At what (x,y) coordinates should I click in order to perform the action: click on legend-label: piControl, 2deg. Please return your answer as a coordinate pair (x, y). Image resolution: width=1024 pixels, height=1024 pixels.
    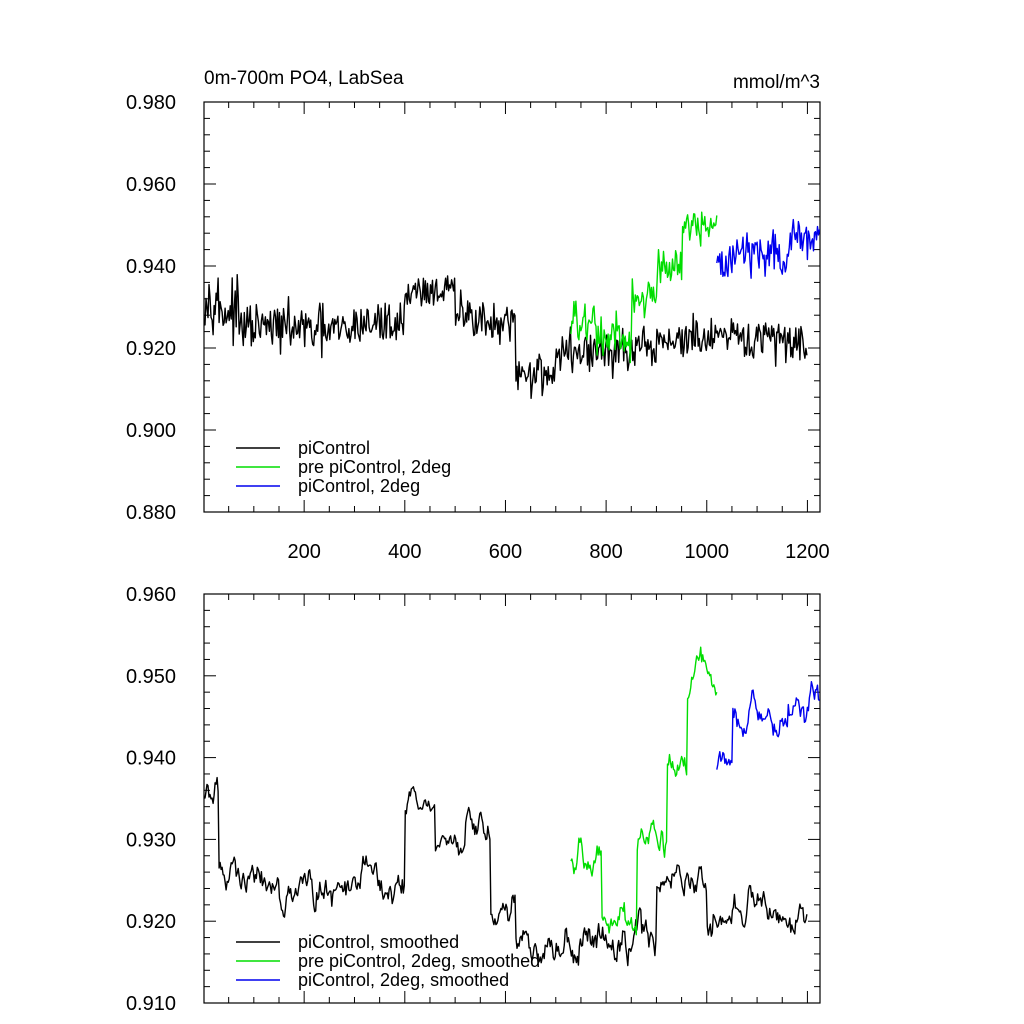
    Looking at the image, I should click on (359, 486).